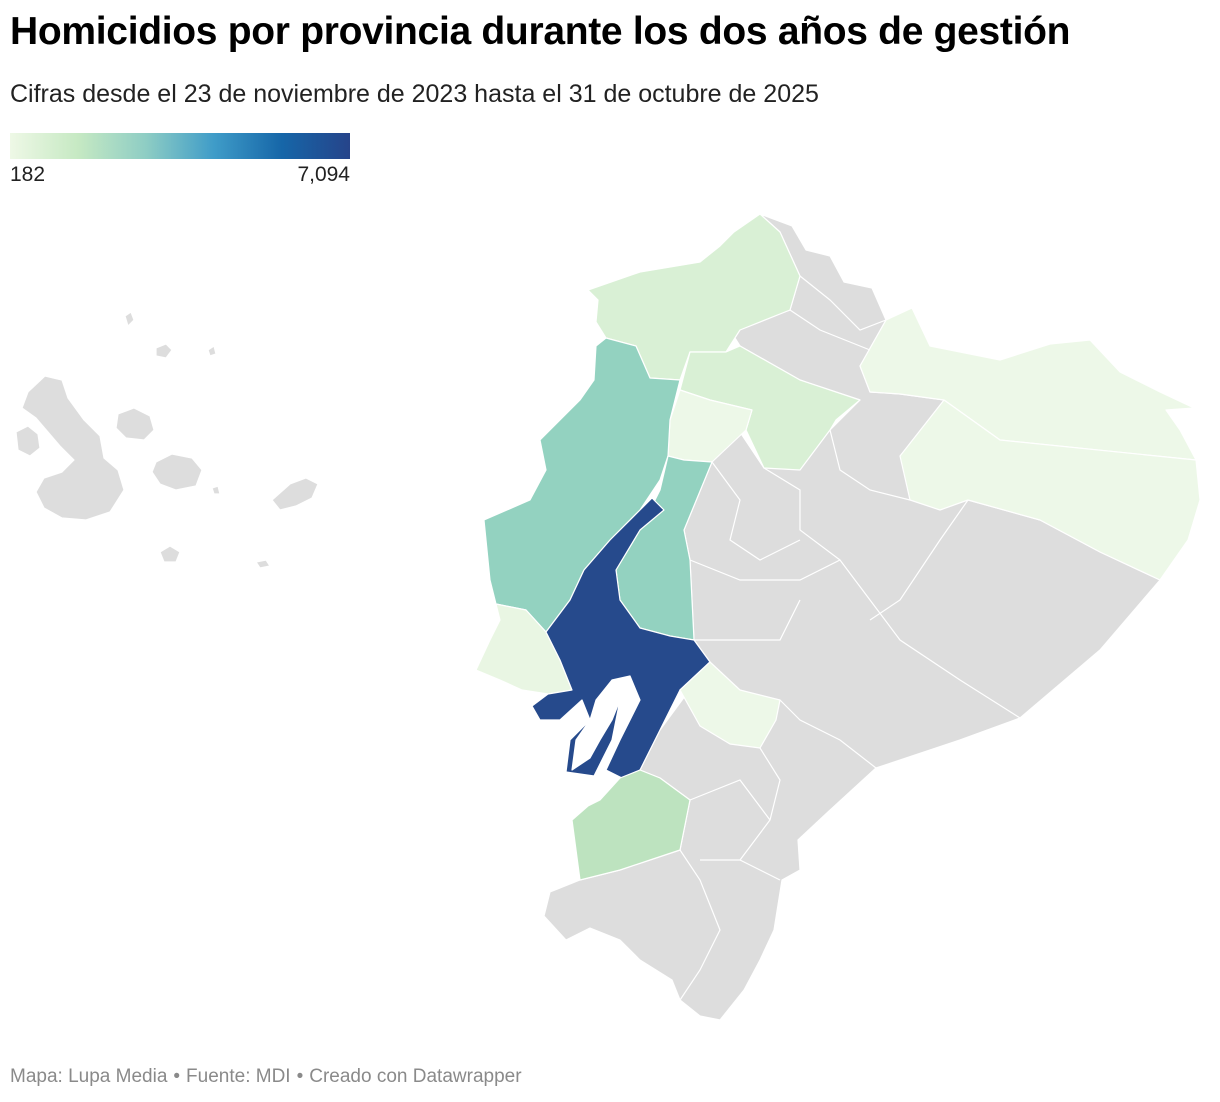 The image size is (1220, 1102). Describe the element at coordinates (295, 494) in the screenshot. I see `island-san-cristobal` at that location.